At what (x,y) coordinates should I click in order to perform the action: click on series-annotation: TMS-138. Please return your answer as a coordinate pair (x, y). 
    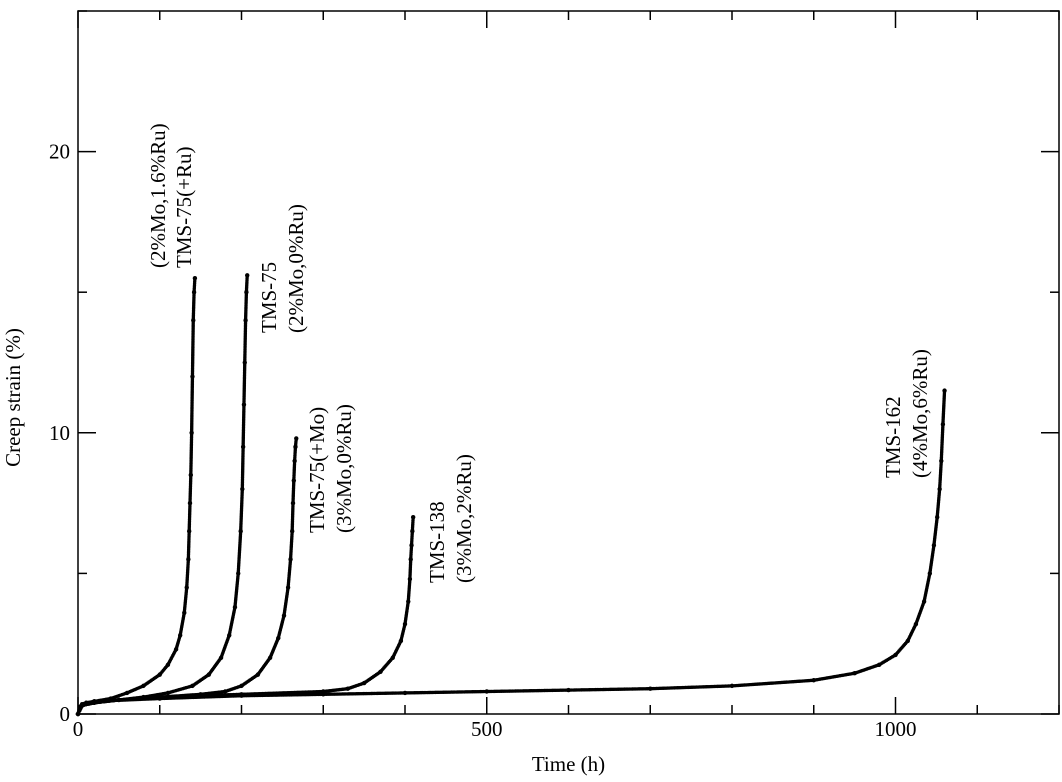
    Looking at the image, I should click on (437, 542).